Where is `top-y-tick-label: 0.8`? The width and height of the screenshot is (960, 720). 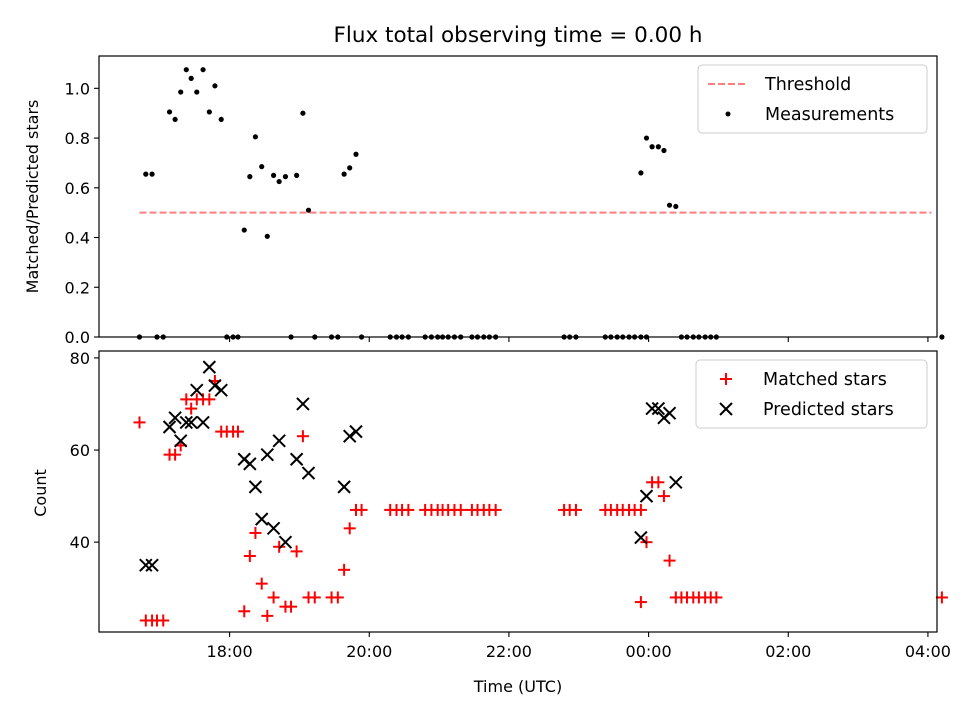
top-y-tick-label: 0.8 is located at coordinates (77, 138).